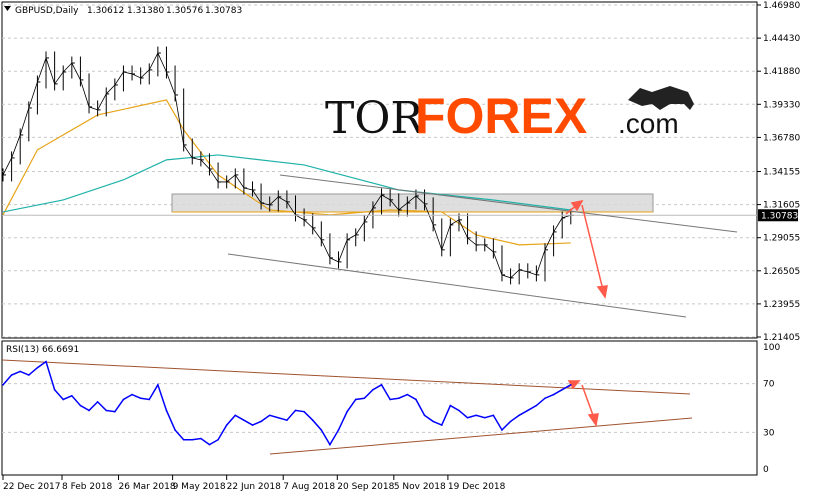  I want to click on rsi-tick-label: 0, so click(766, 470).